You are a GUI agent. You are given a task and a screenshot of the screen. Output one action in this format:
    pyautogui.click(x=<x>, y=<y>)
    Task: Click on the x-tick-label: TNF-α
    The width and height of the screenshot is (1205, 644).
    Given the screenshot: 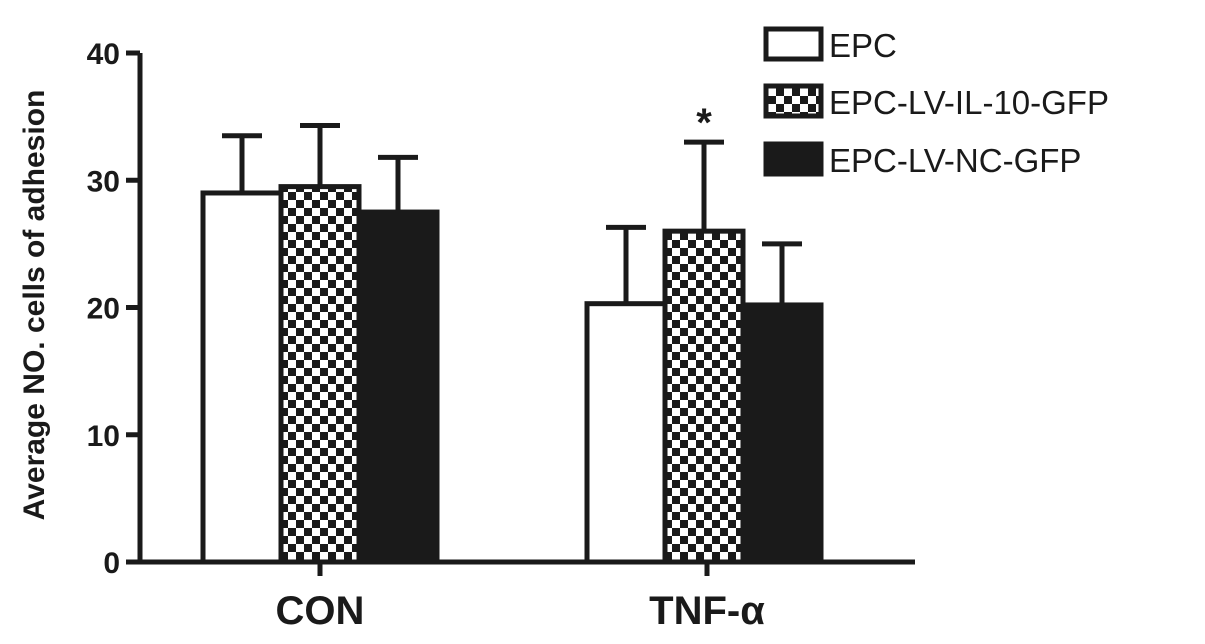 What is the action you would take?
    pyautogui.click(x=707, y=611)
    